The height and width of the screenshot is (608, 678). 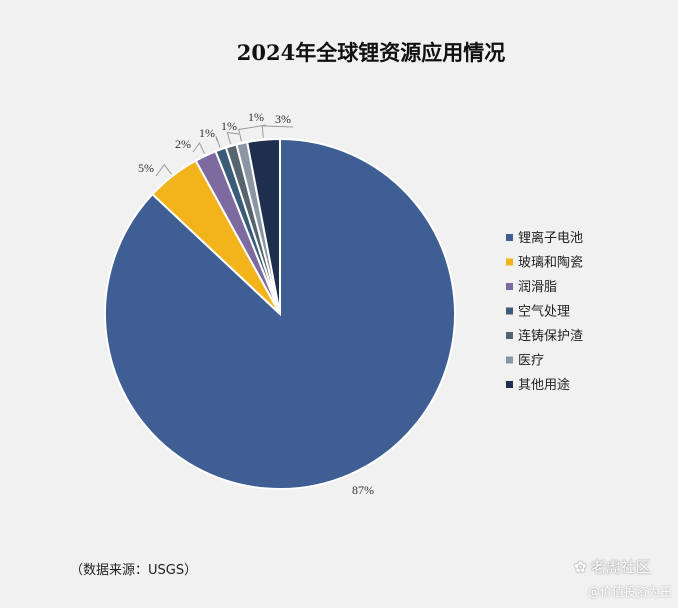 I want to click on watermark: ✿ 老虎社区, so click(x=612, y=566).